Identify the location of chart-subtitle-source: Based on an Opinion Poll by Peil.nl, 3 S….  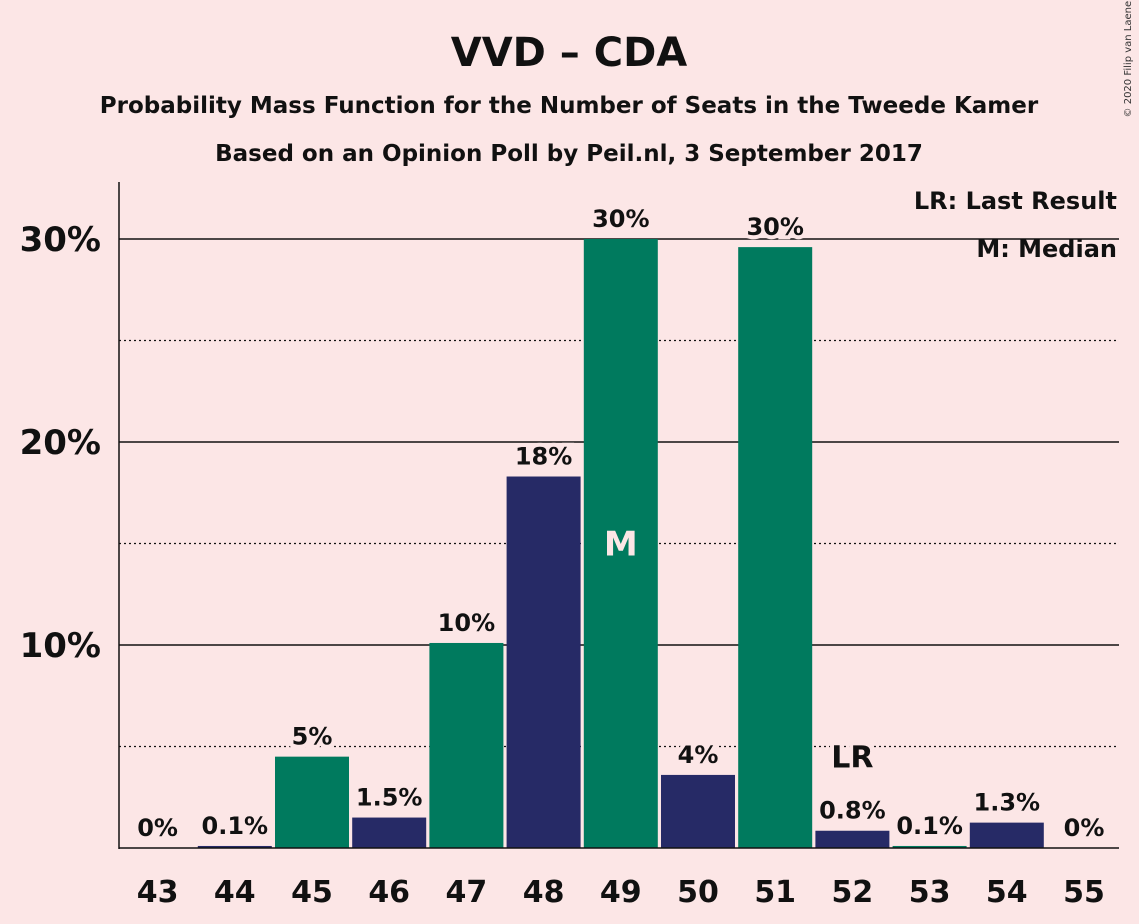
(569, 154).